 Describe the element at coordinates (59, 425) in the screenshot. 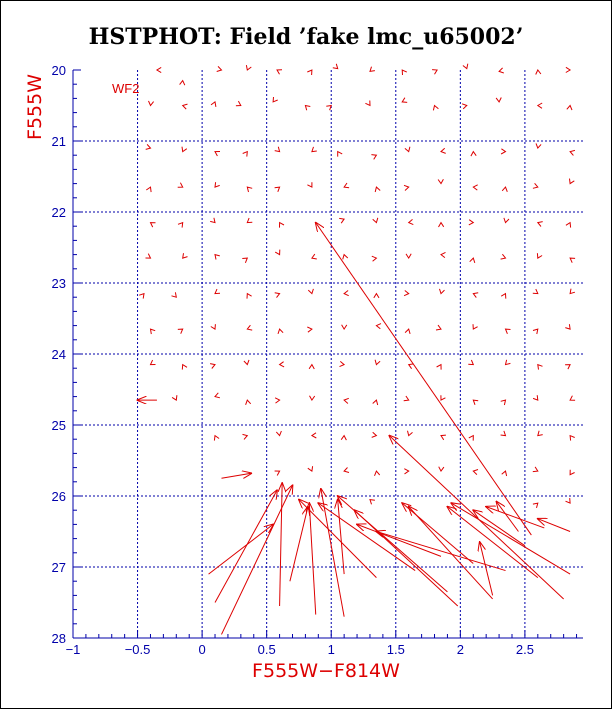

I see `y-tick-label: 25` at that location.